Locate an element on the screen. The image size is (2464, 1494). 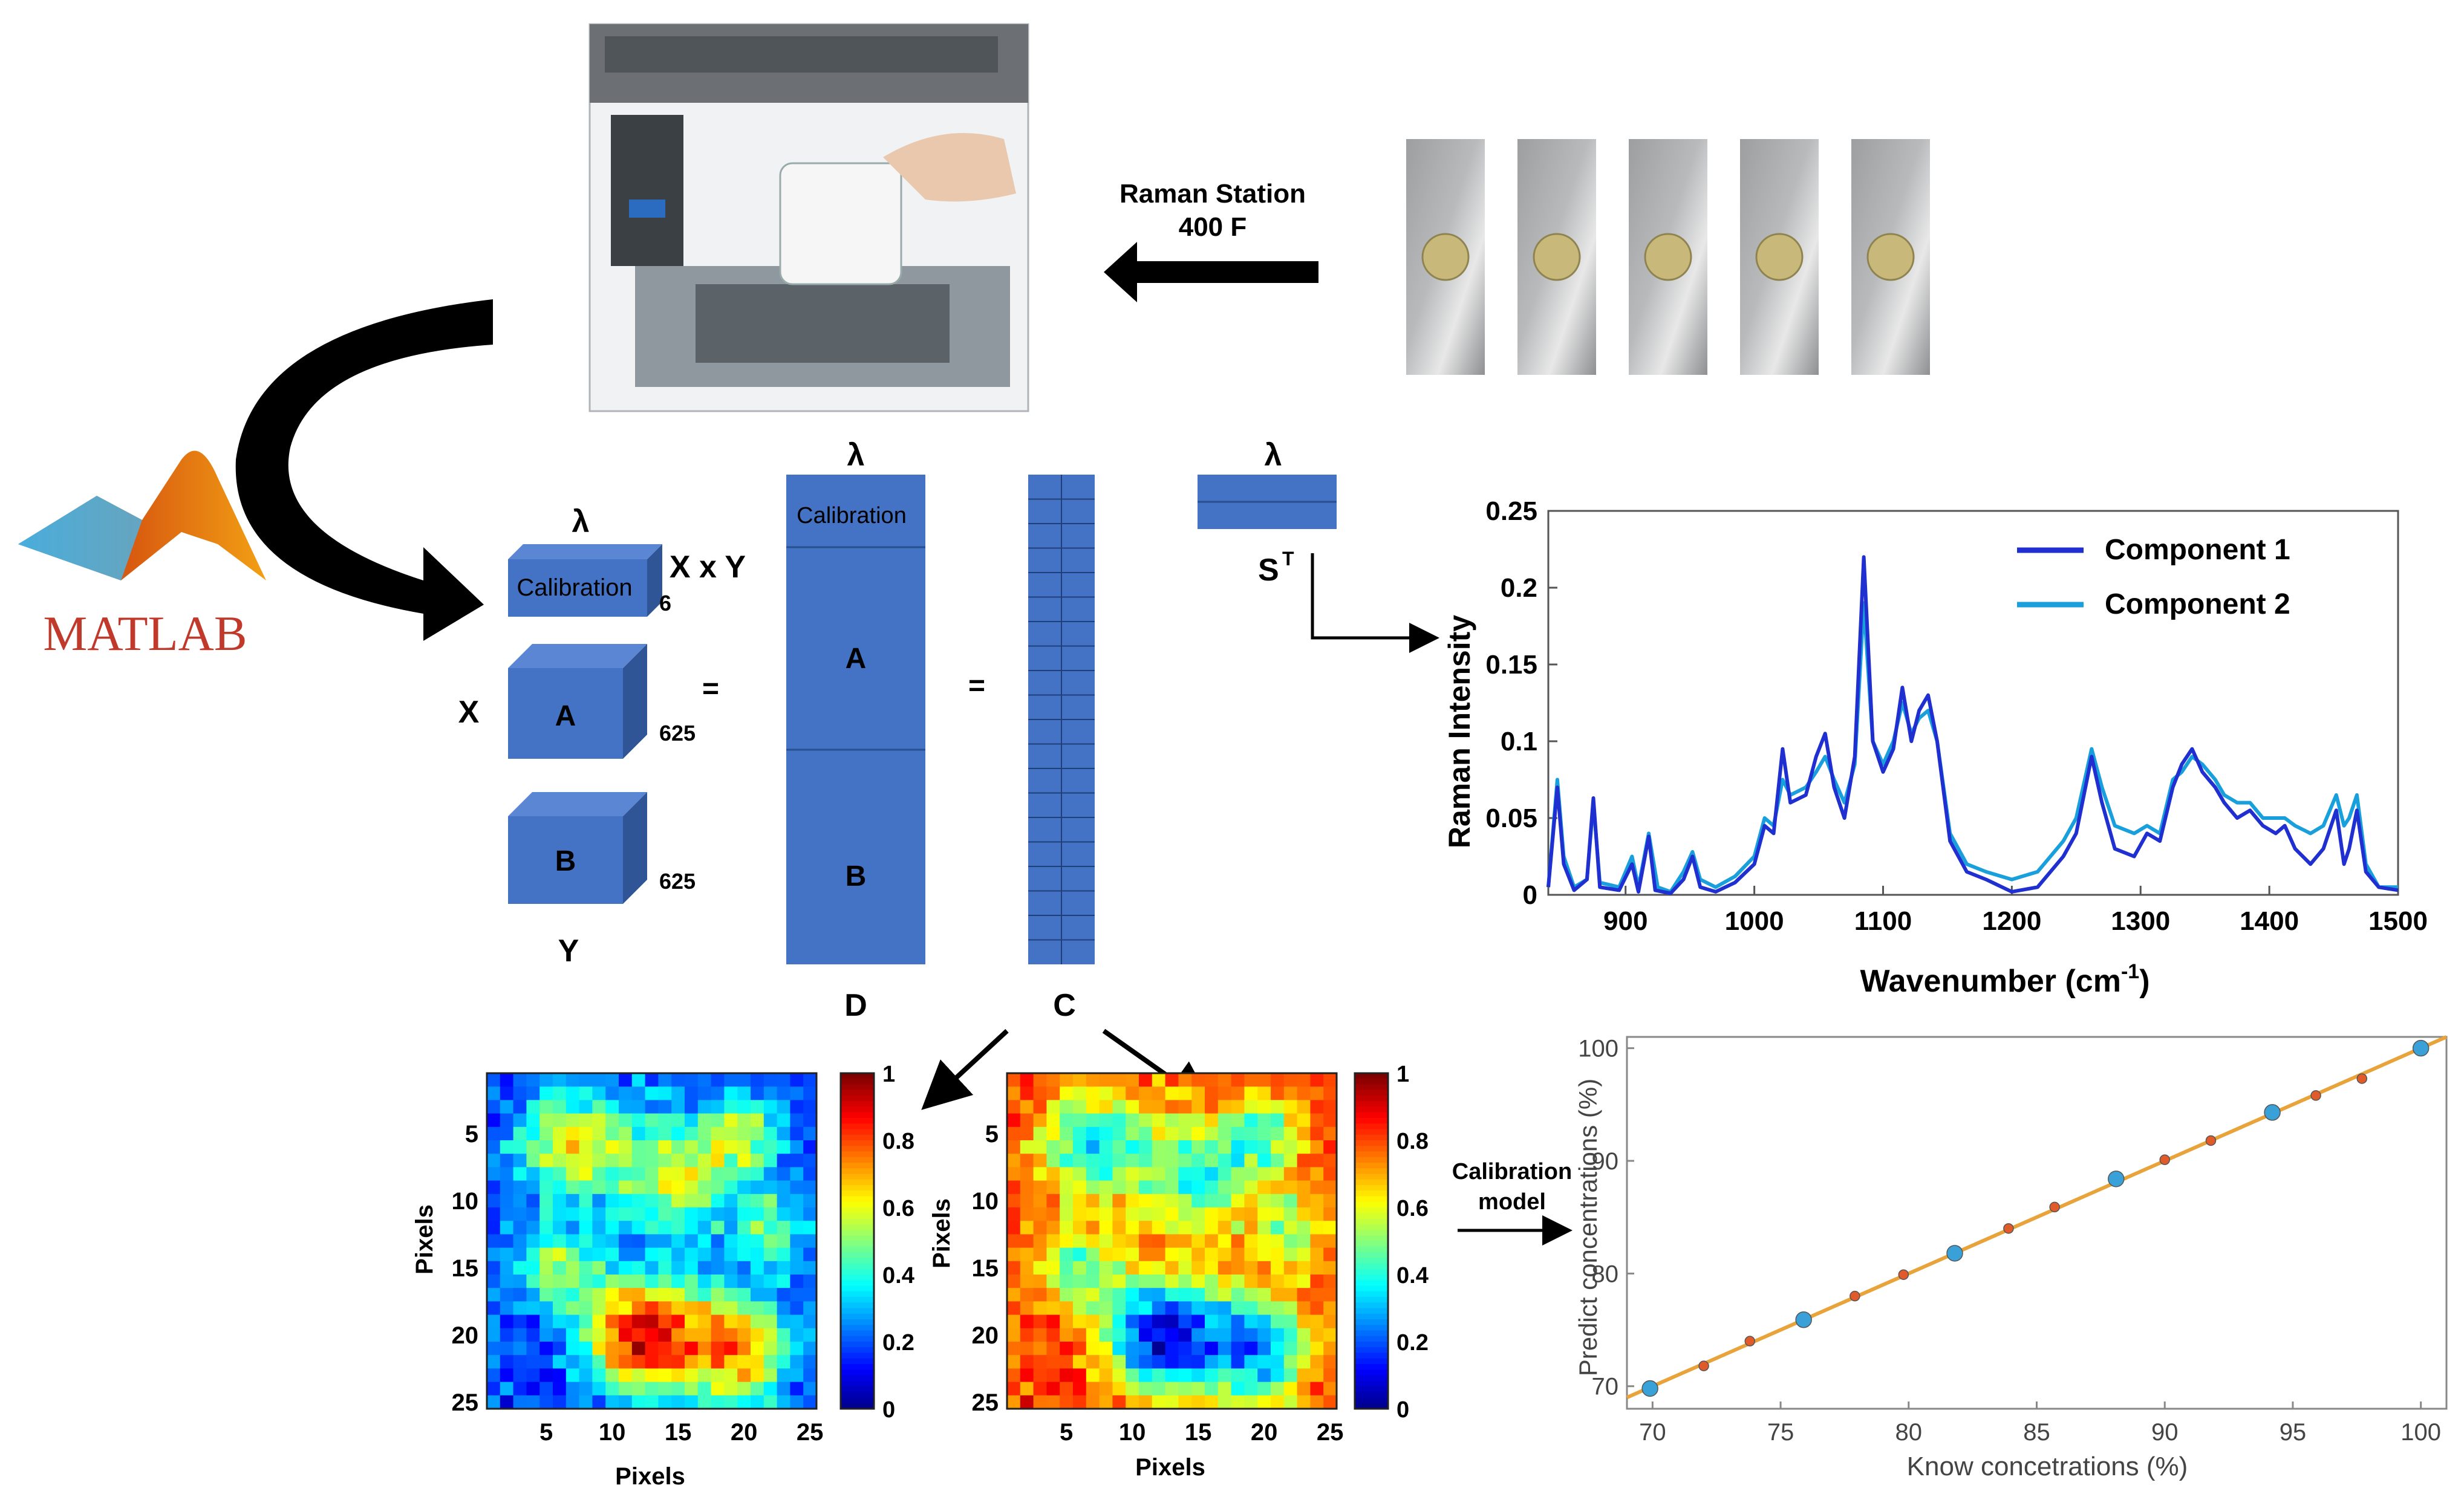
matrix-s-superscript: T is located at coordinates (1288, 559).